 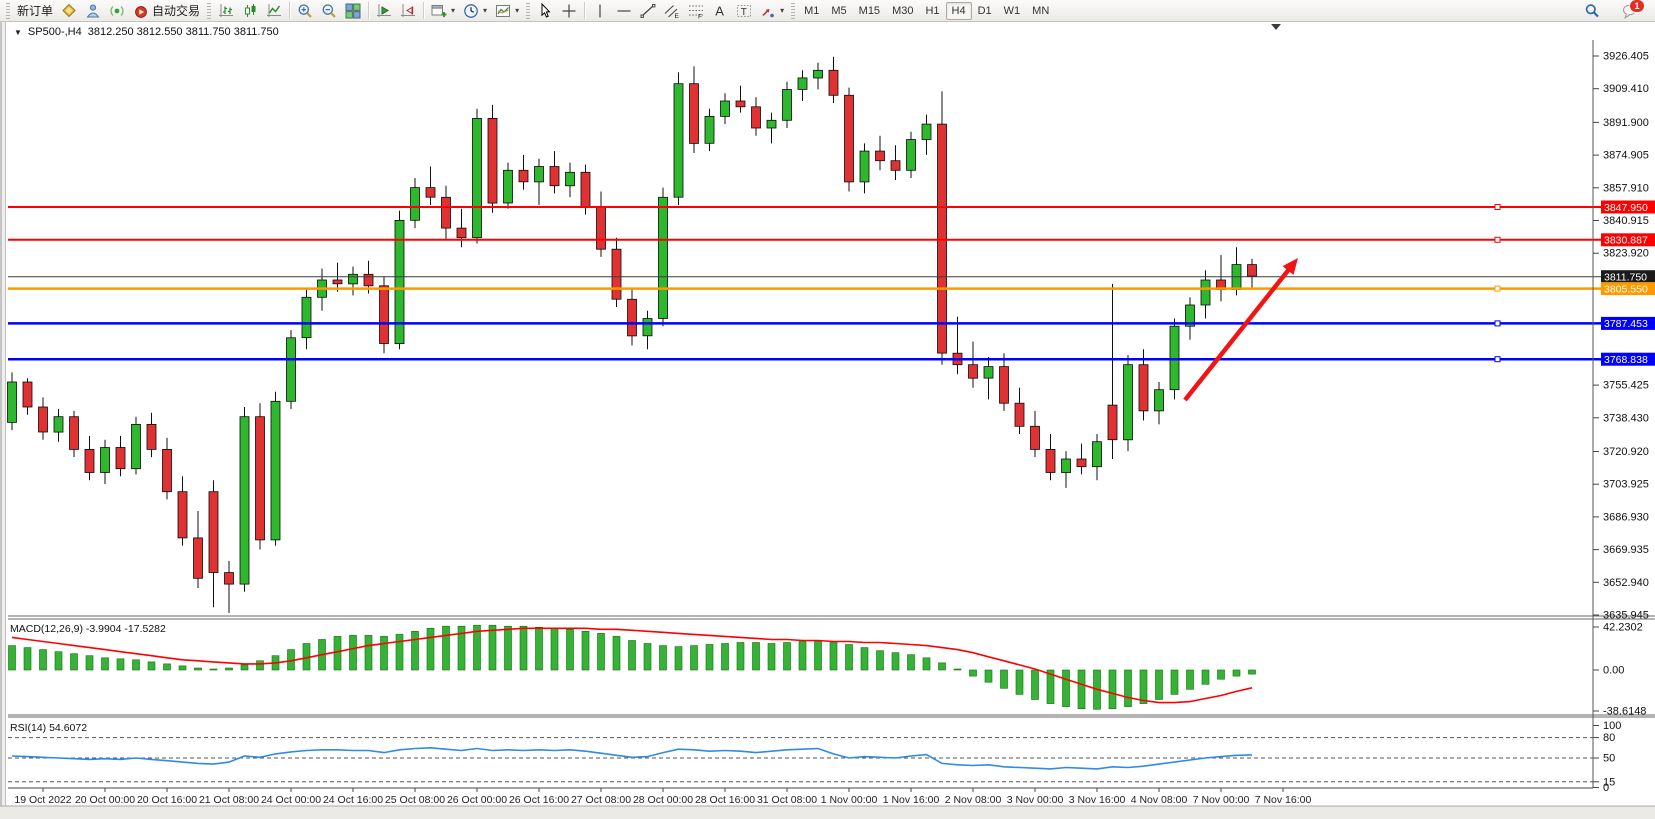 I want to click on svg-text: 21 Oct 08:00, so click(x=229, y=800).